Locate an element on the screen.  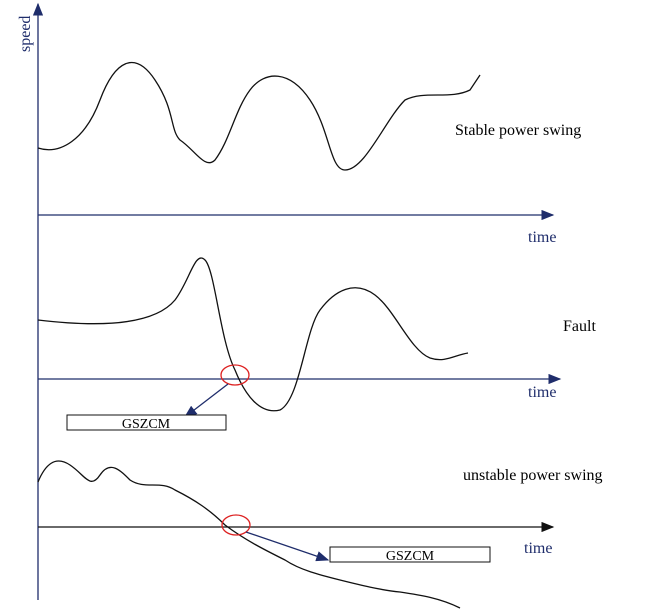
axis-label: speed is located at coordinates (25, 34).